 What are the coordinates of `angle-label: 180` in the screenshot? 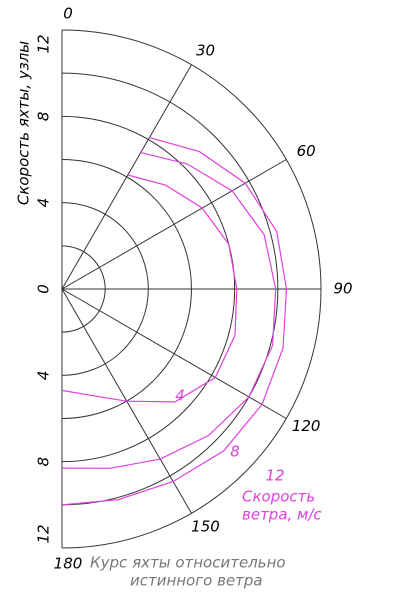 It's located at (68, 564).